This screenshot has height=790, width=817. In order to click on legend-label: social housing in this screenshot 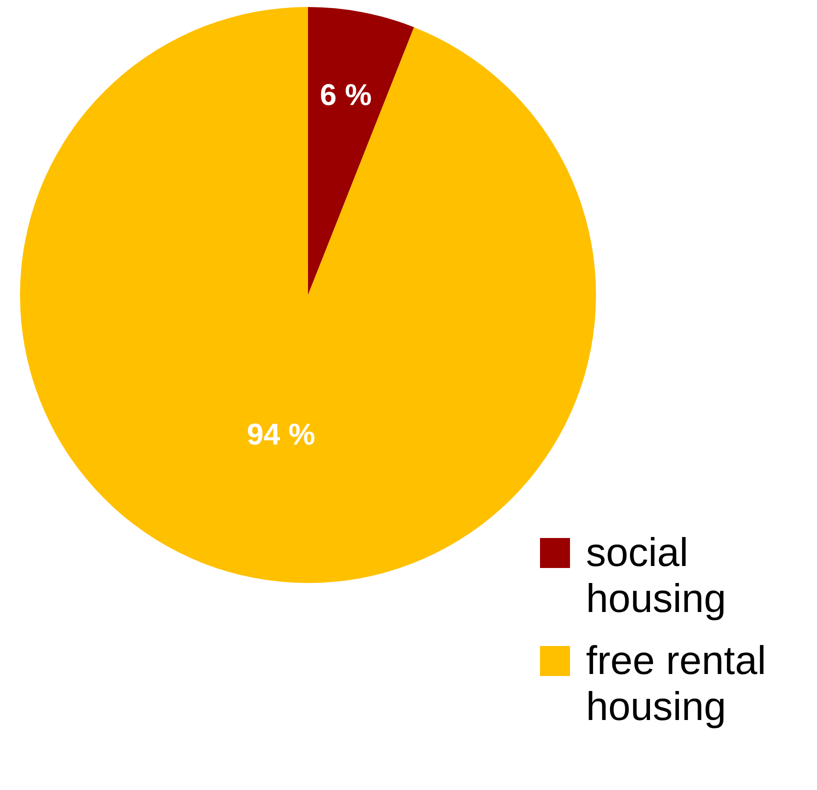, I will do `click(657, 576)`.